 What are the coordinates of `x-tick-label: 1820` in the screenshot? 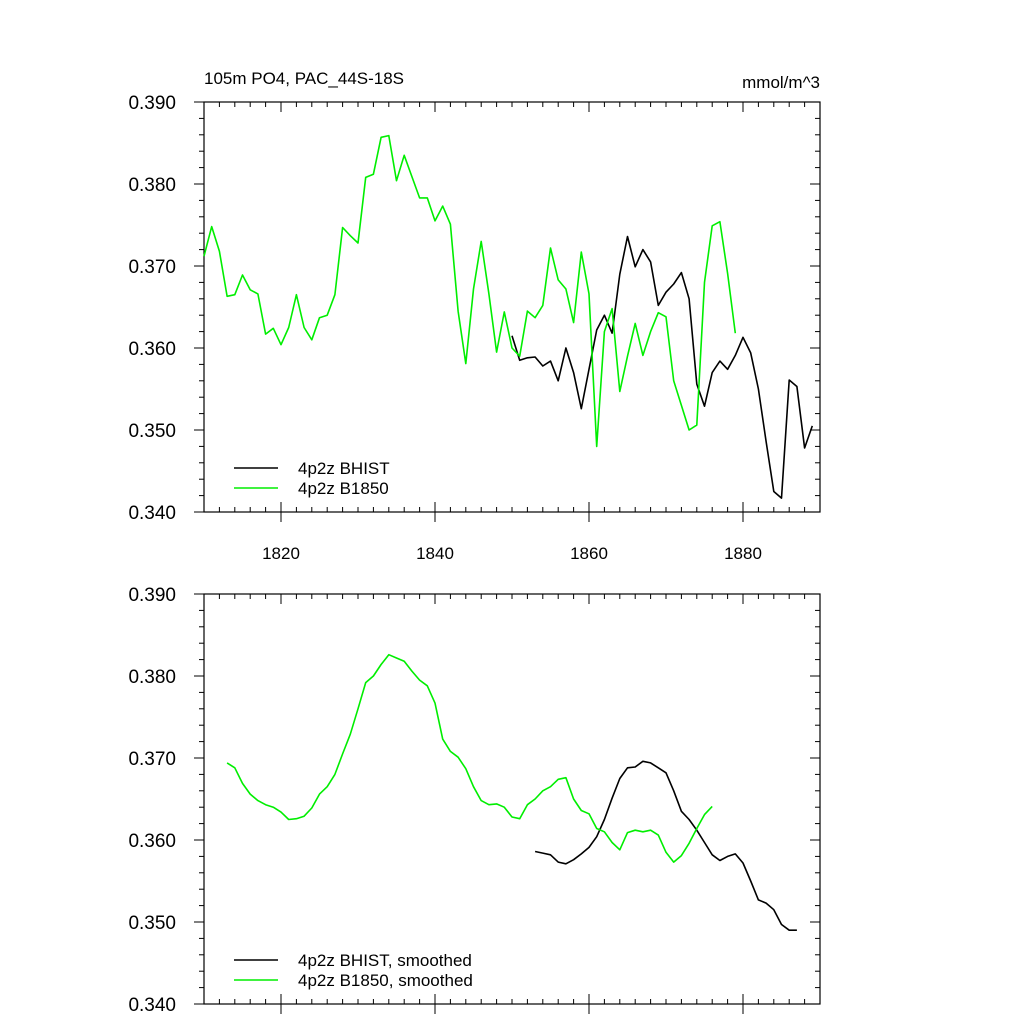 It's located at (281, 553).